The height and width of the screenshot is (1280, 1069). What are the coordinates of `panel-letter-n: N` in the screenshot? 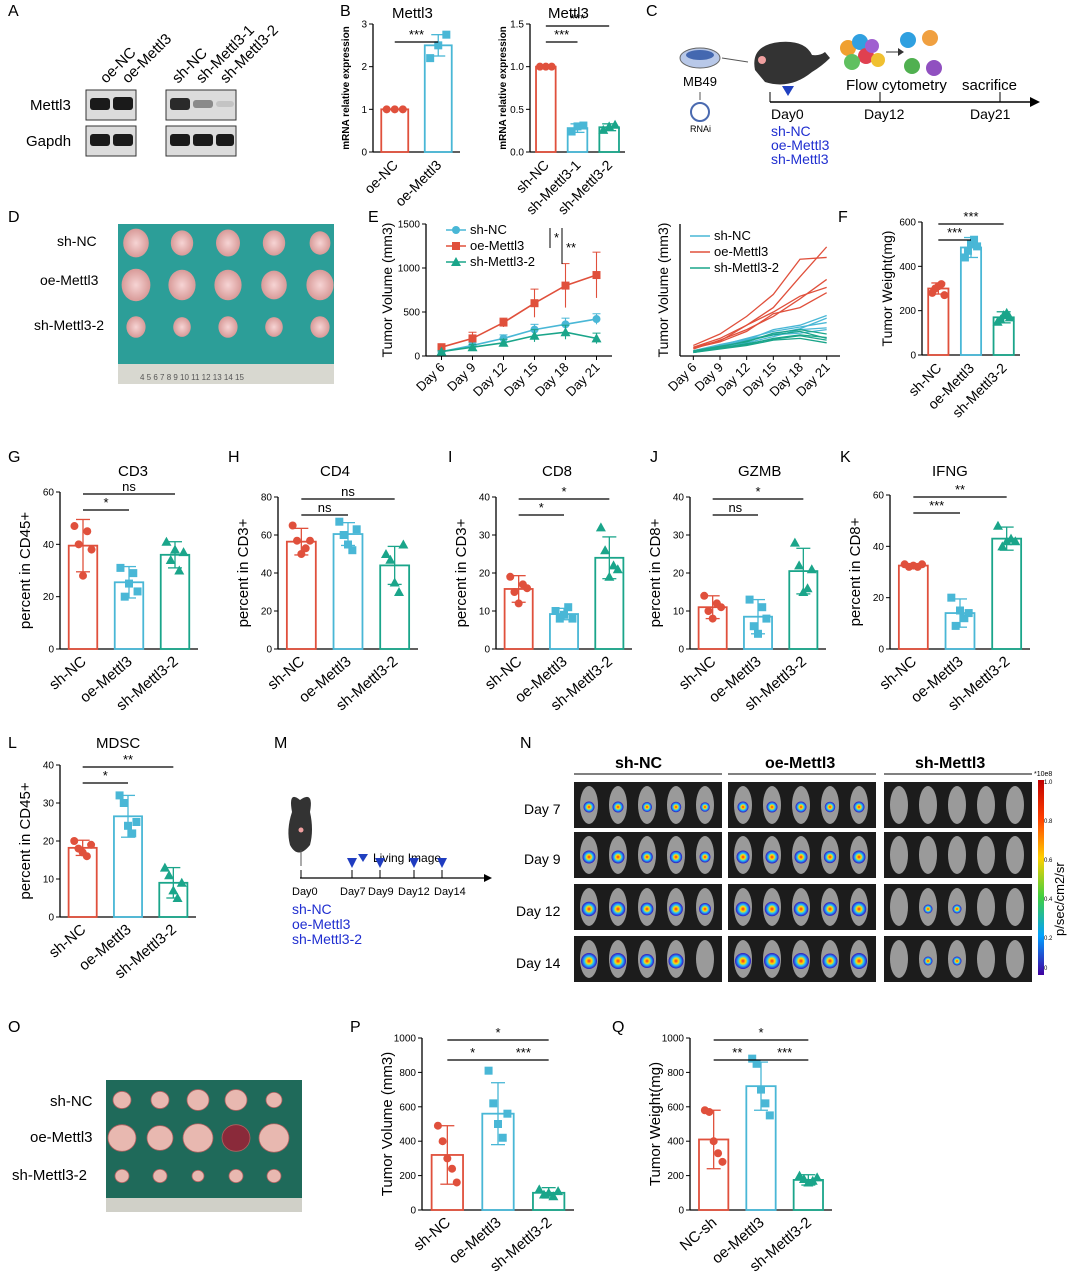 It's located at (526, 743).